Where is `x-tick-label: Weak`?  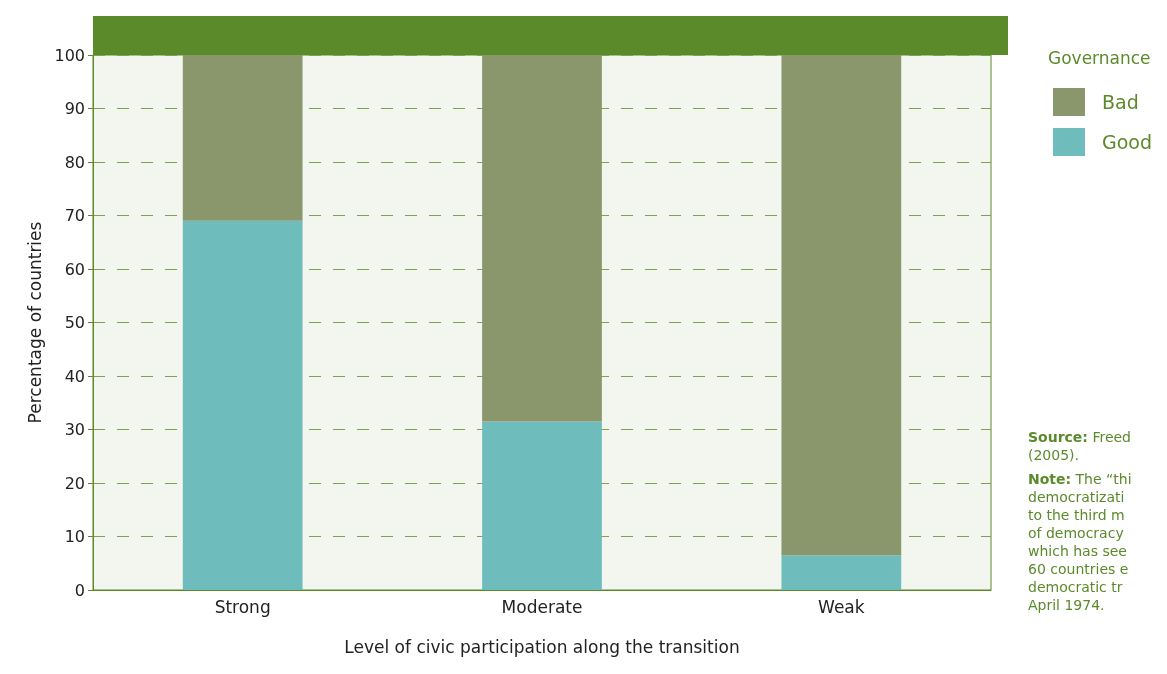 x-tick-label: Weak is located at coordinates (841, 606).